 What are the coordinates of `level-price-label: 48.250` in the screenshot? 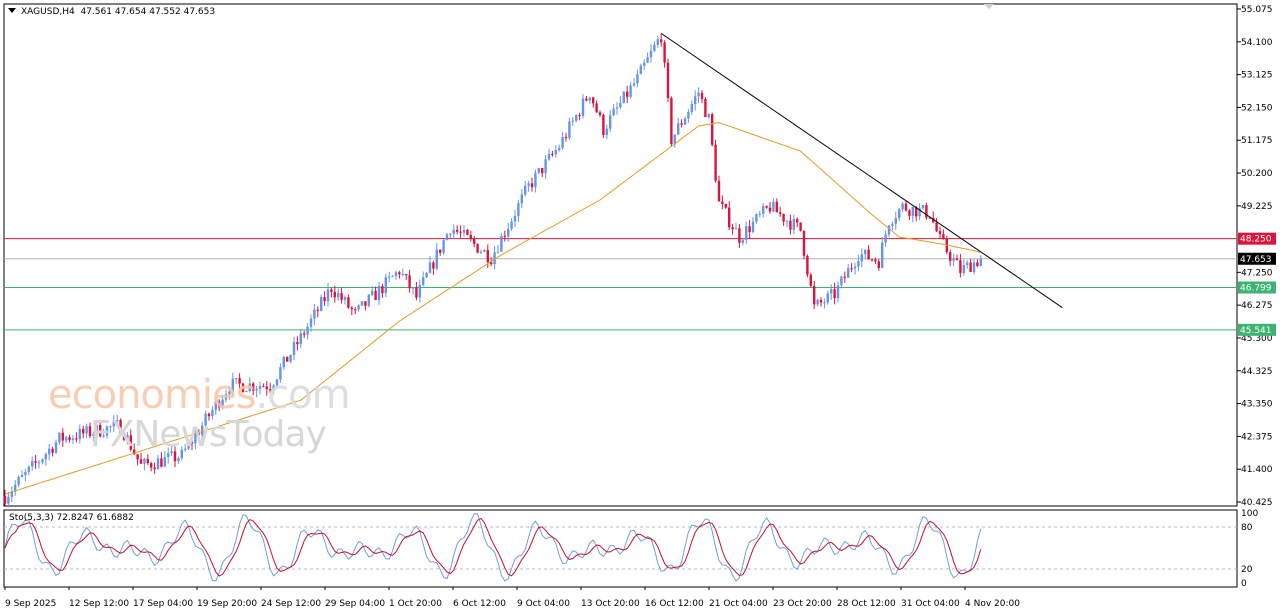 It's located at (1256, 240).